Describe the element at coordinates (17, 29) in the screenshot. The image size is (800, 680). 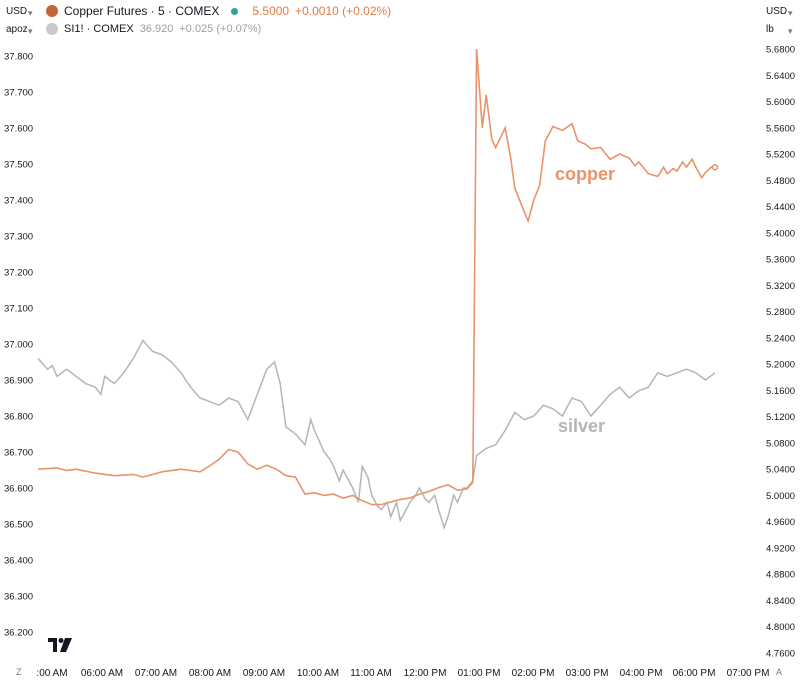
I see `left-measure-unit: apoz` at that location.